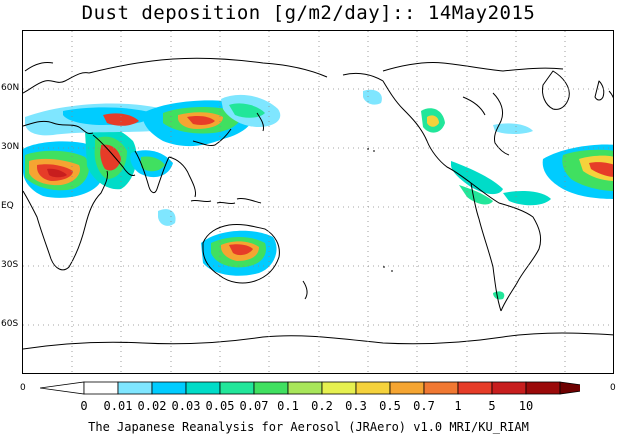 Image resolution: width=617 pixels, height=438 pixels. Describe the element at coordinates (152, 172) in the screenshot. I see `coast-india` at that location.